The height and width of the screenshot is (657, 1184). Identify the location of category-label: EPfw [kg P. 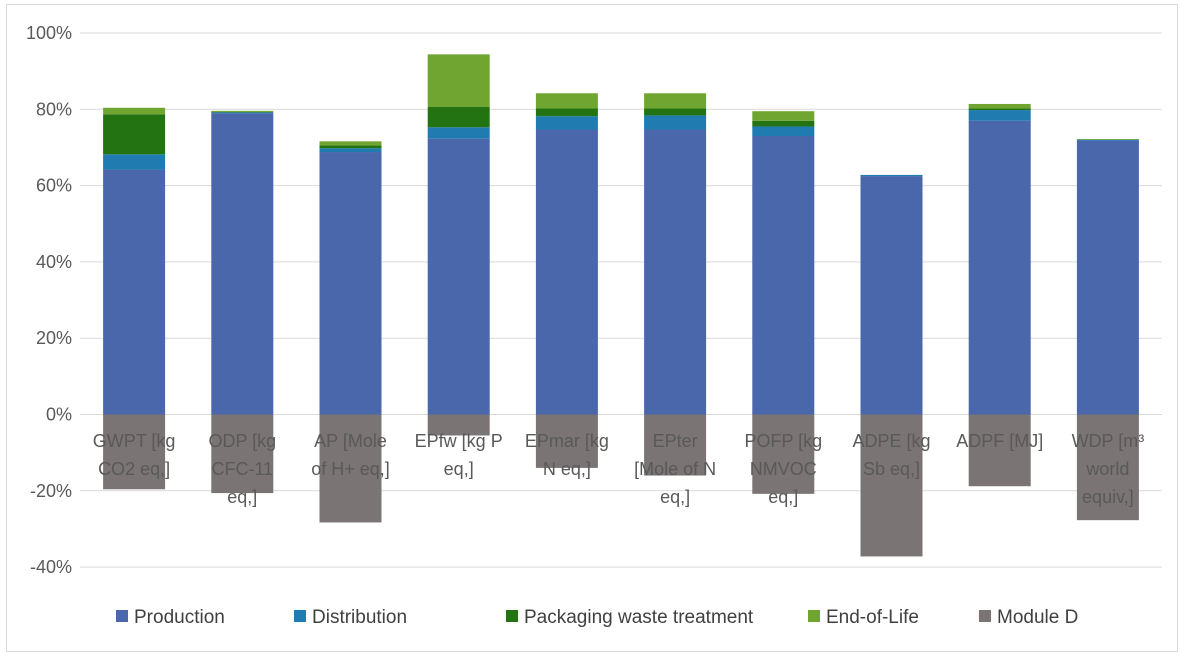
(459, 441).